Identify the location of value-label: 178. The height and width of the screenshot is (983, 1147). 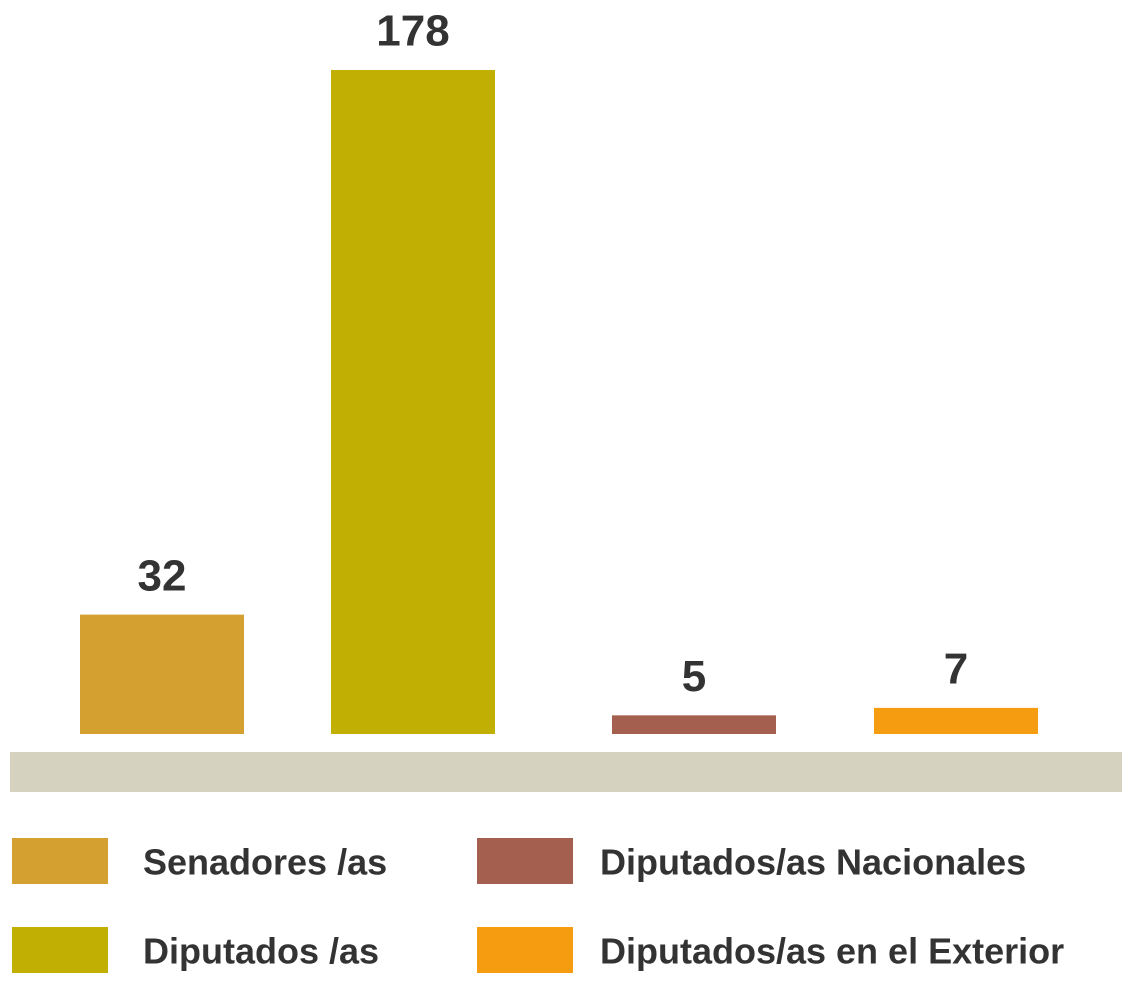
(412, 31).